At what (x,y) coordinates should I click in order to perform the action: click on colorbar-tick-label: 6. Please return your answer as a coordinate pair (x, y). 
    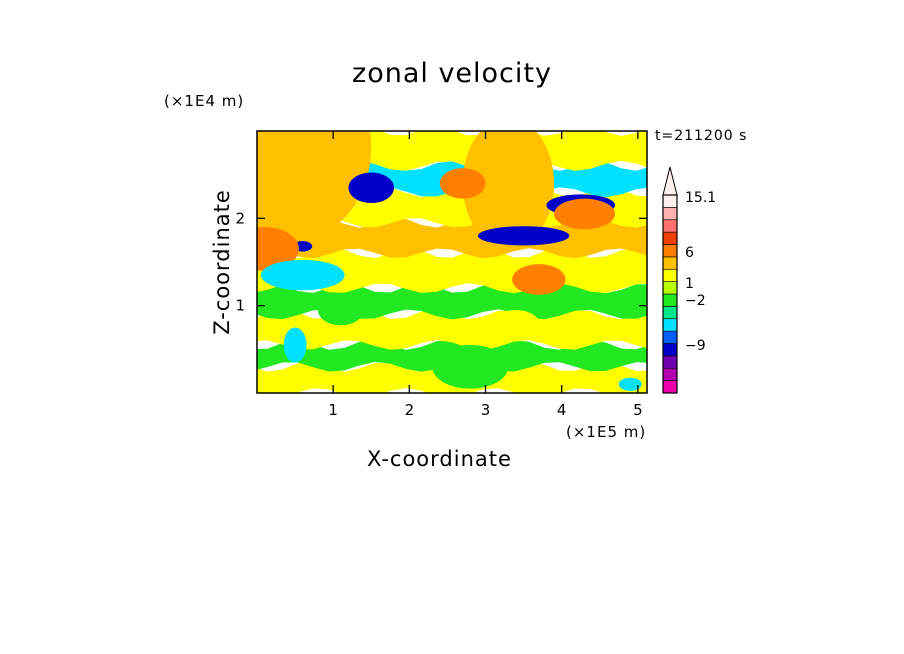
    Looking at the image, I should click on (689, 253).